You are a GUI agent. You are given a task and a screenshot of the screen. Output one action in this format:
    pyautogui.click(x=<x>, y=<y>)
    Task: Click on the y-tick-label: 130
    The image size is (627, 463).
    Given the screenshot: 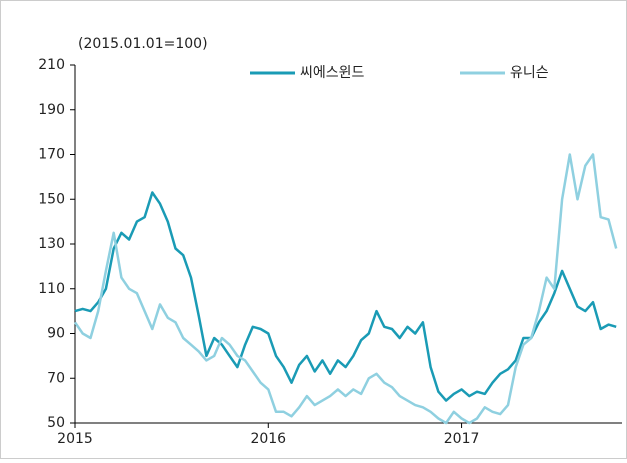 What is the action you would take?
    pyautogui.click(x=51, y=244)
    